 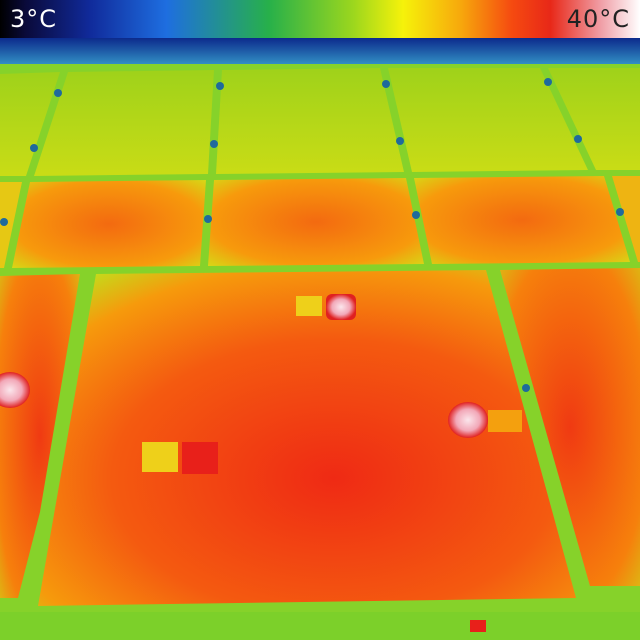 What do you see at coordinates (40, 436) in the screenshot?
I see `panel-near-left` at bounding box center [40, 436].